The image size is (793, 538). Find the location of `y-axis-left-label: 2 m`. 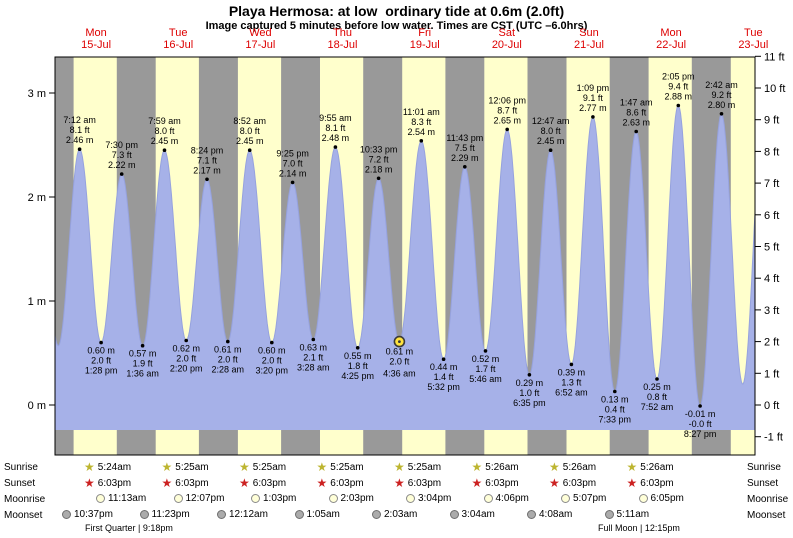

y-axis-left-label: 2 m is located at coordinates (37, 198).